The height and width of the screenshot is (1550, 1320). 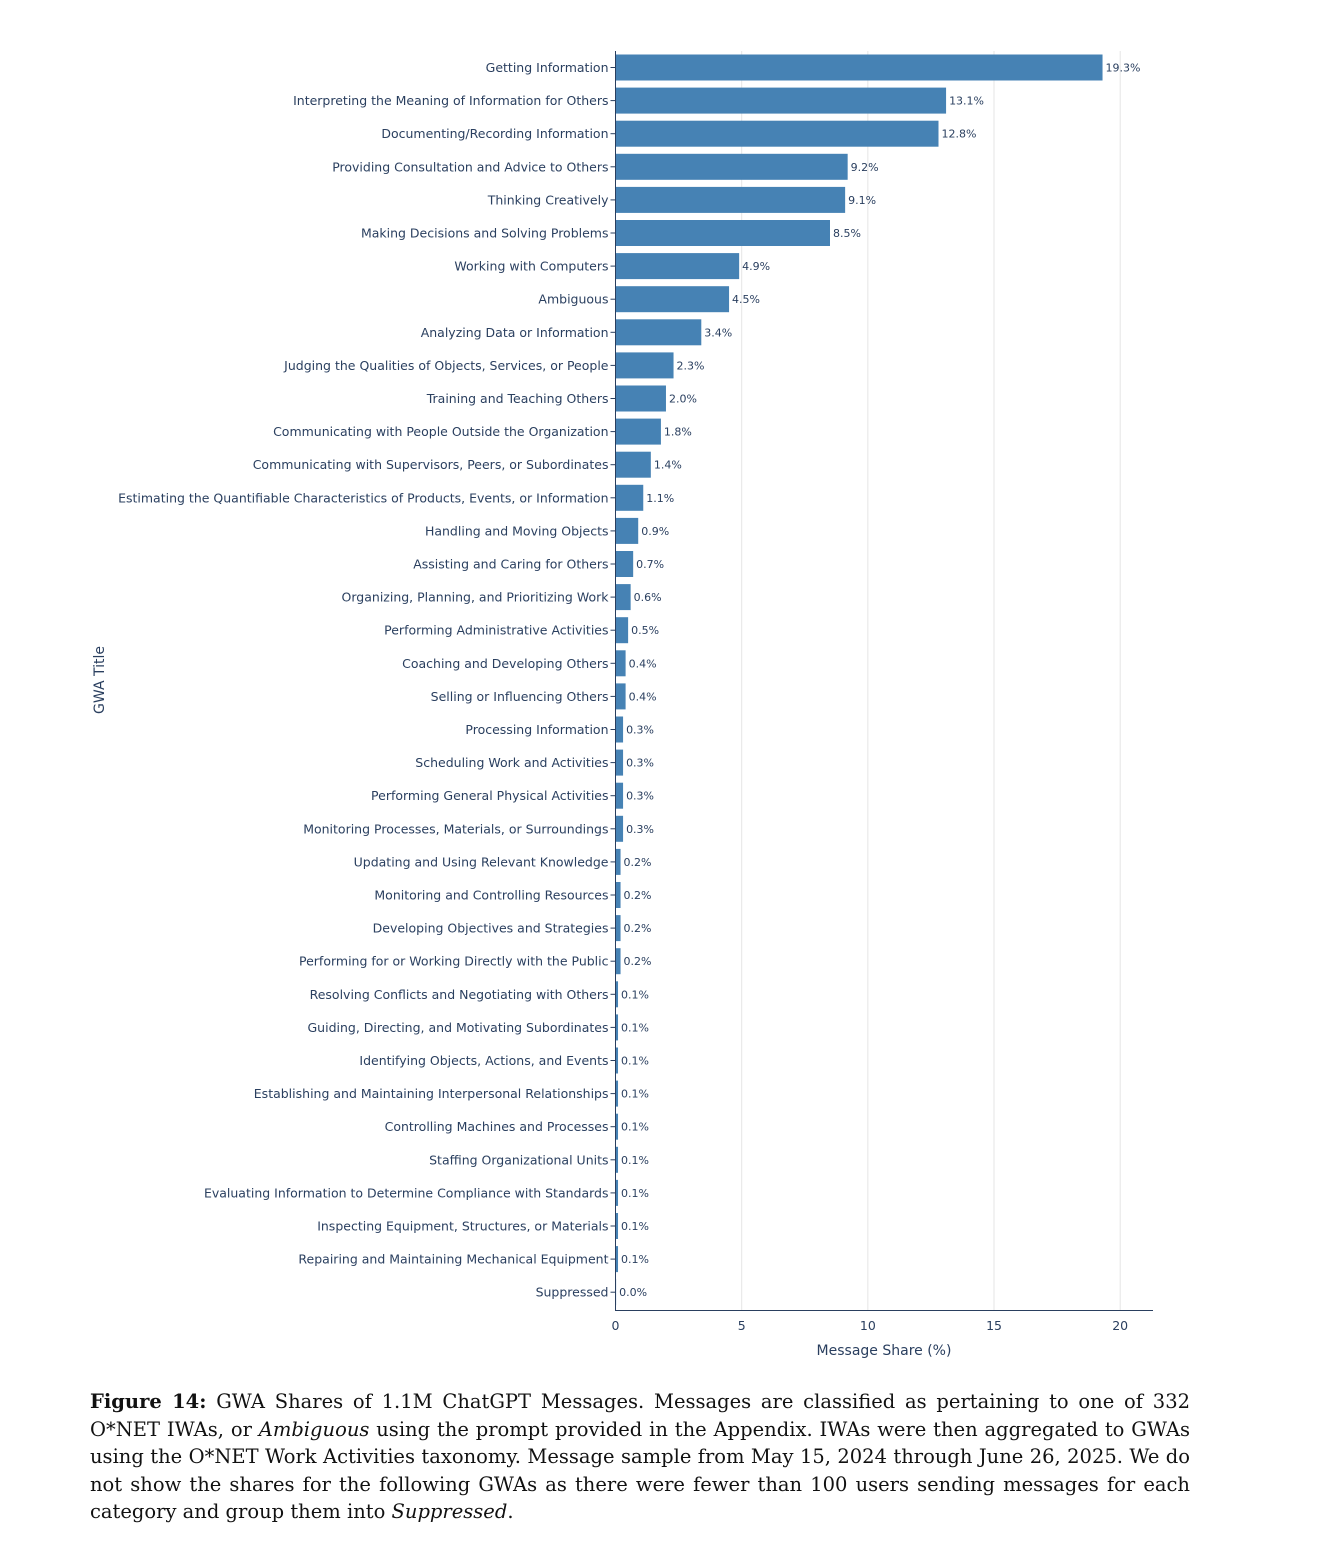 What do you see at coordinates (1120, 1325) in the screenshot?
I see `x-tick-label: 20` at bounding box center [1120, 1325].